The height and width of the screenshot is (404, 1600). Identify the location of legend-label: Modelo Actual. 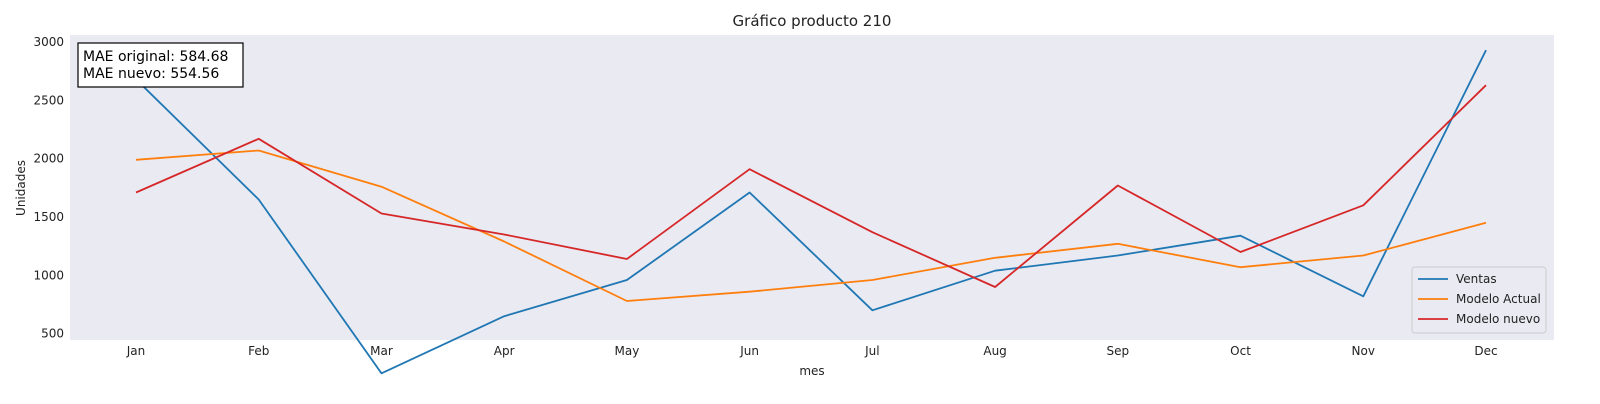
(1498, 299).